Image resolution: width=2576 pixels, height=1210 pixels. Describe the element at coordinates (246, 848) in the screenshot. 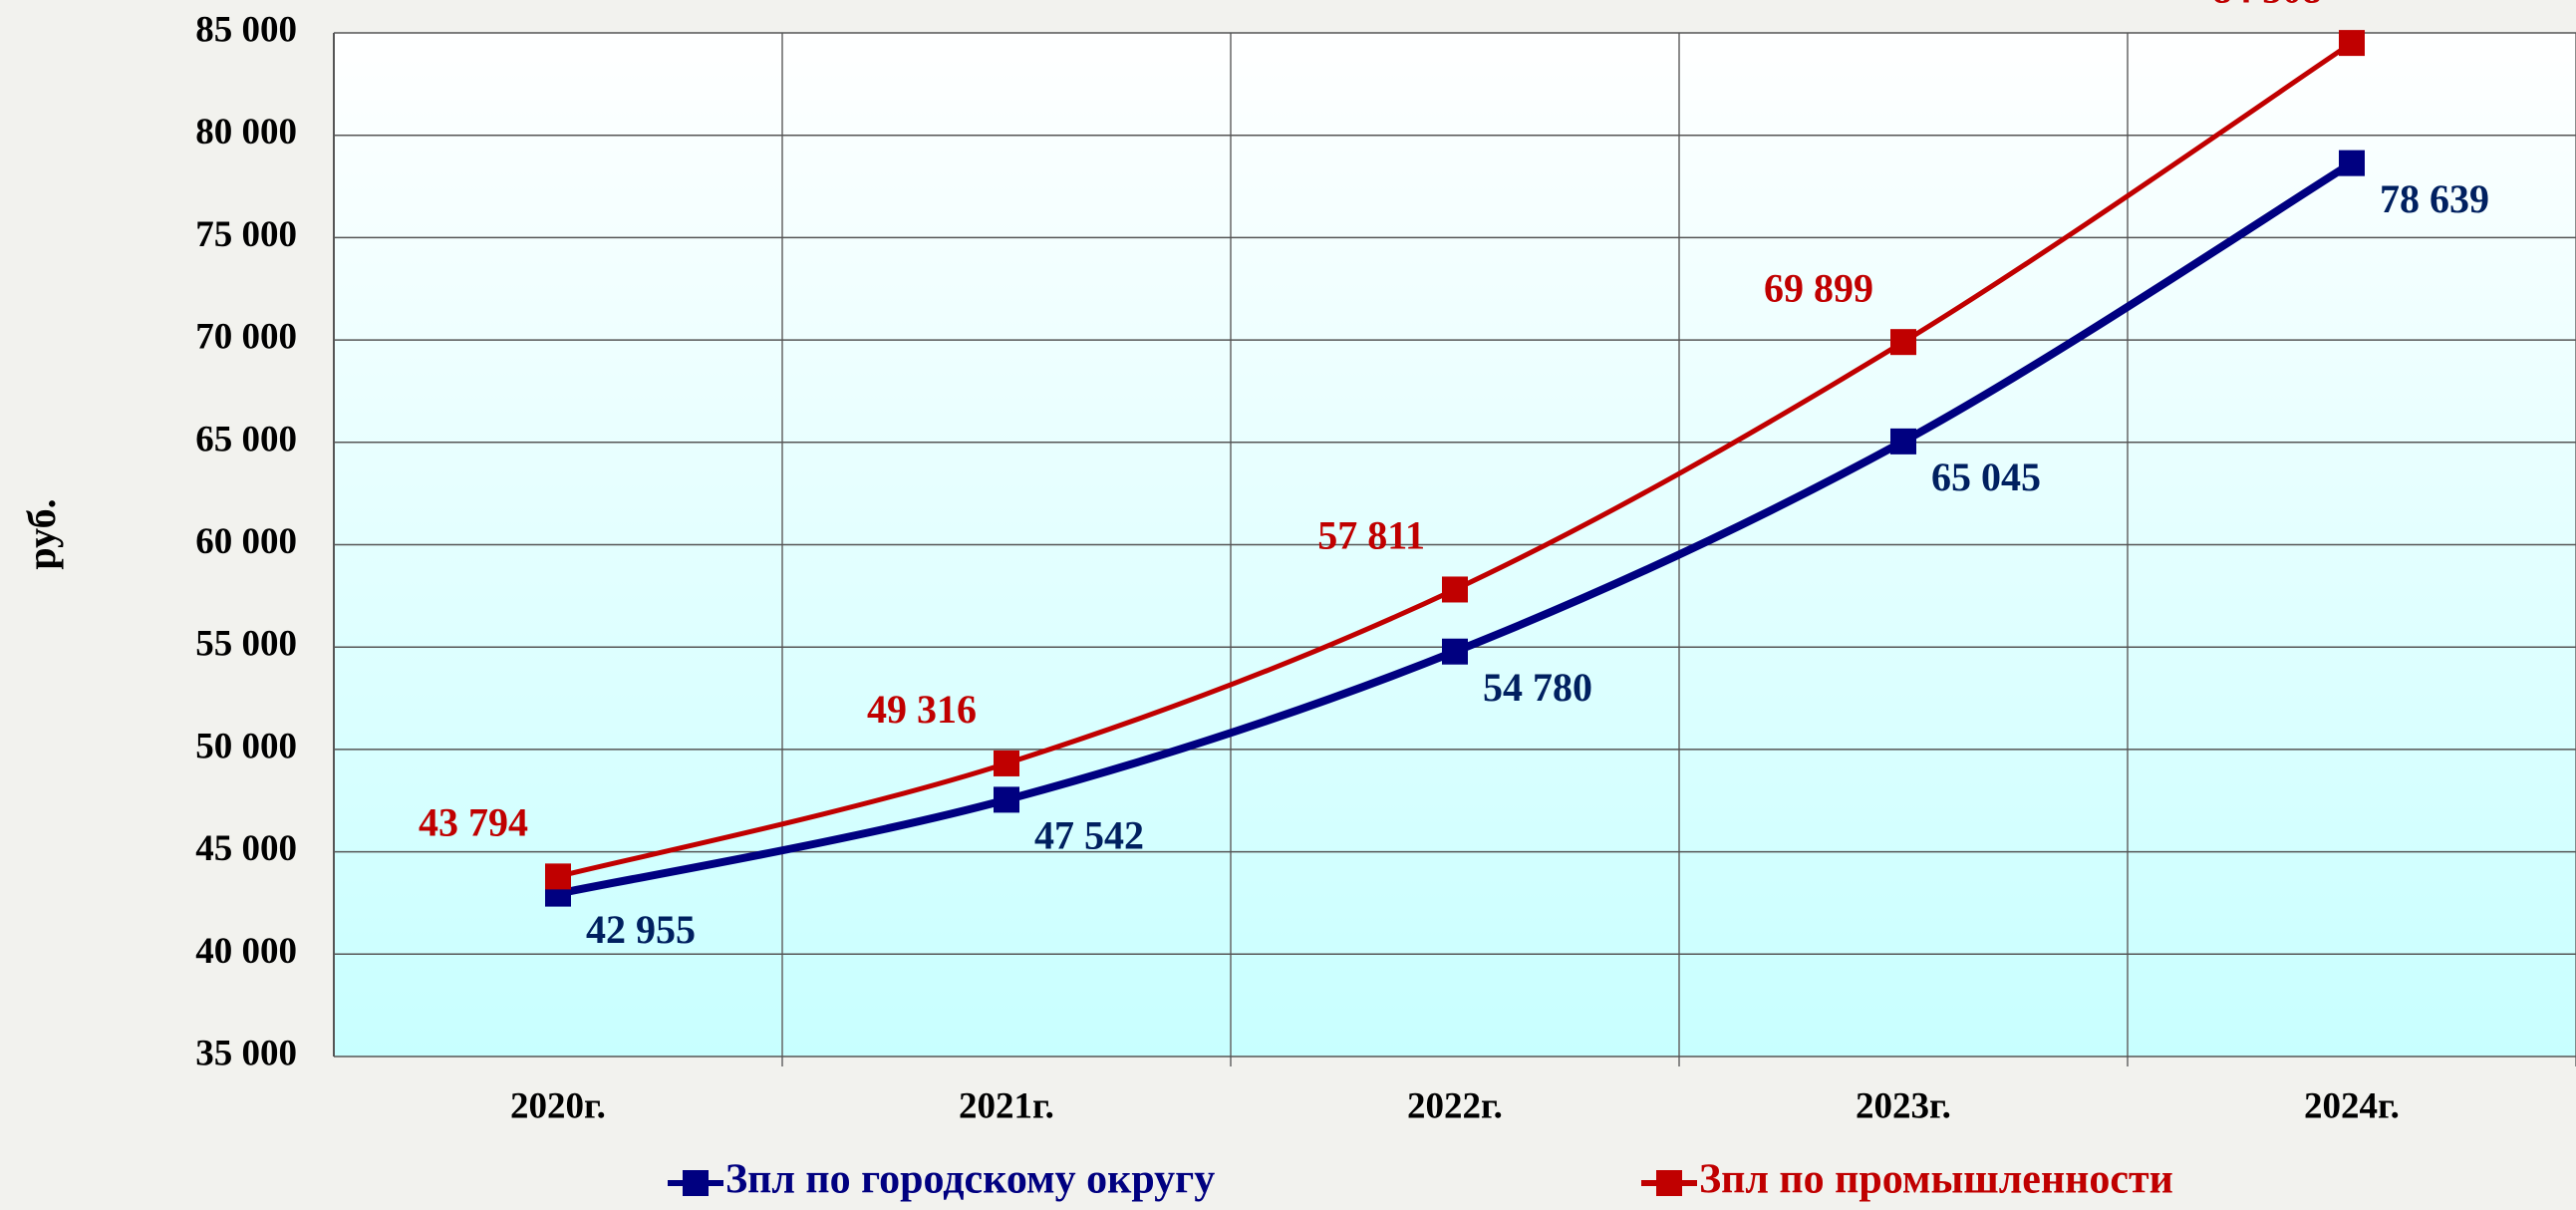

I see `y-tick-label: 45 000` at that location.